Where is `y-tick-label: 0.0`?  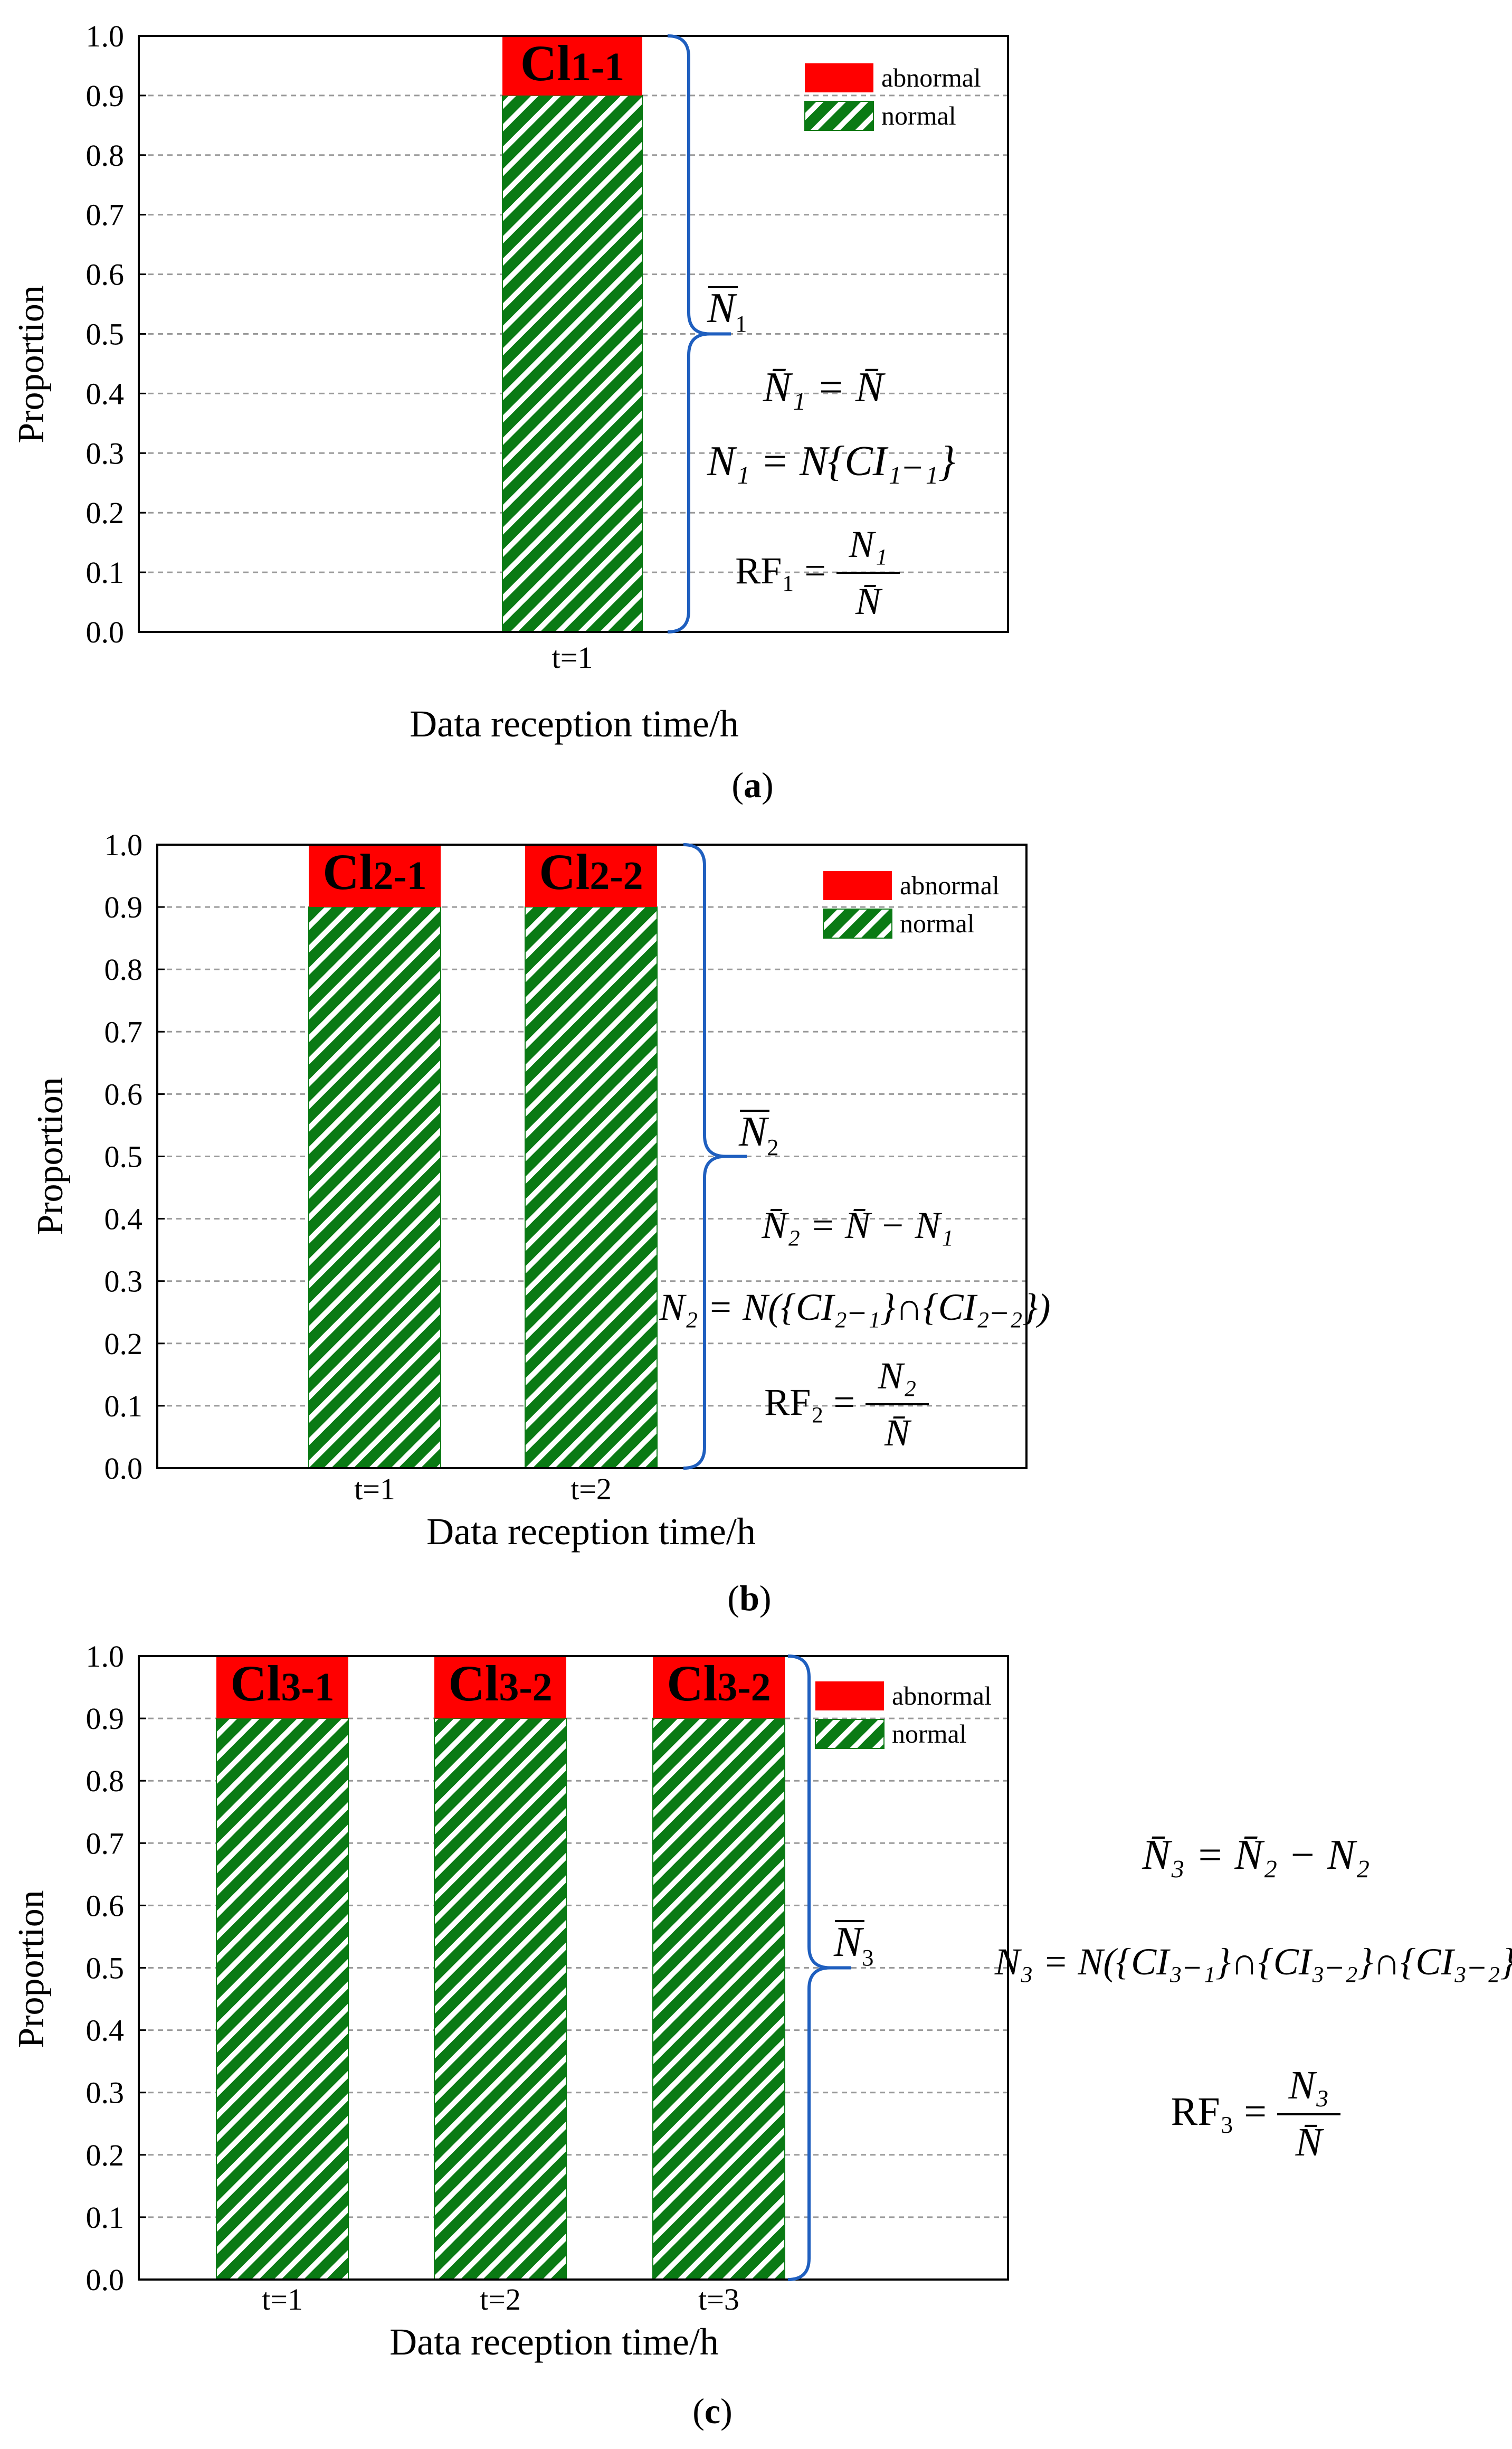
y-tick-label: 0.0 is located at coordinates (105, 2280).